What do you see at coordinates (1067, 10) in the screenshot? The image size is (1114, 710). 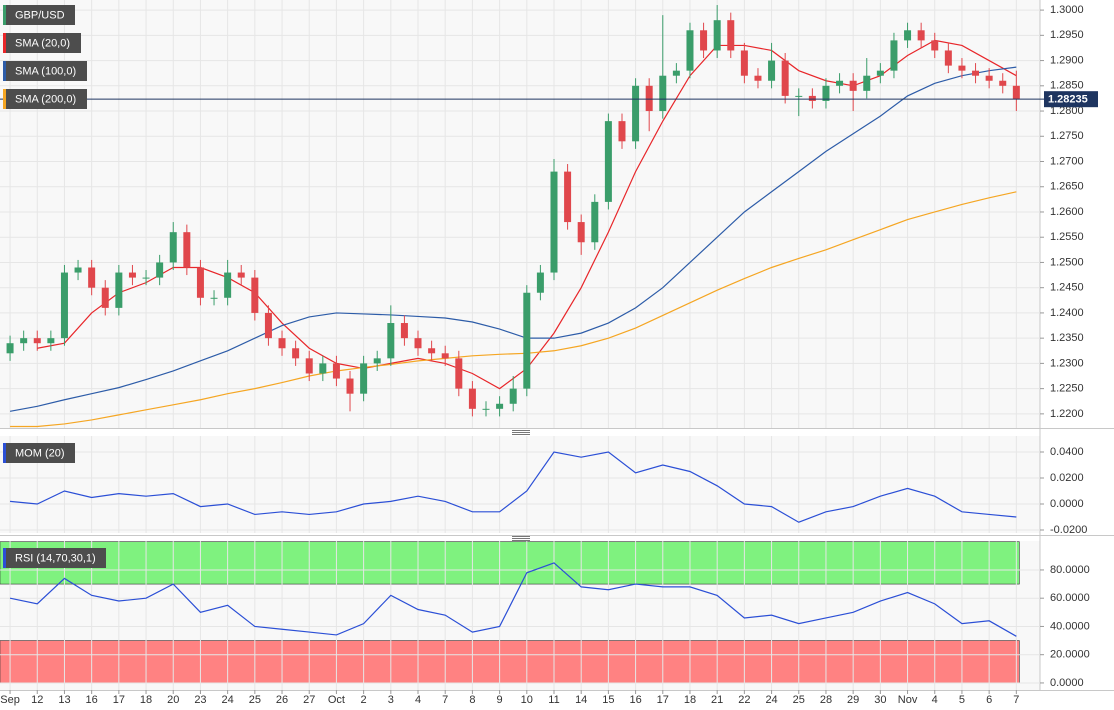 I see `y-tick-label: 1.3000` at bounding box center [1067, 10].